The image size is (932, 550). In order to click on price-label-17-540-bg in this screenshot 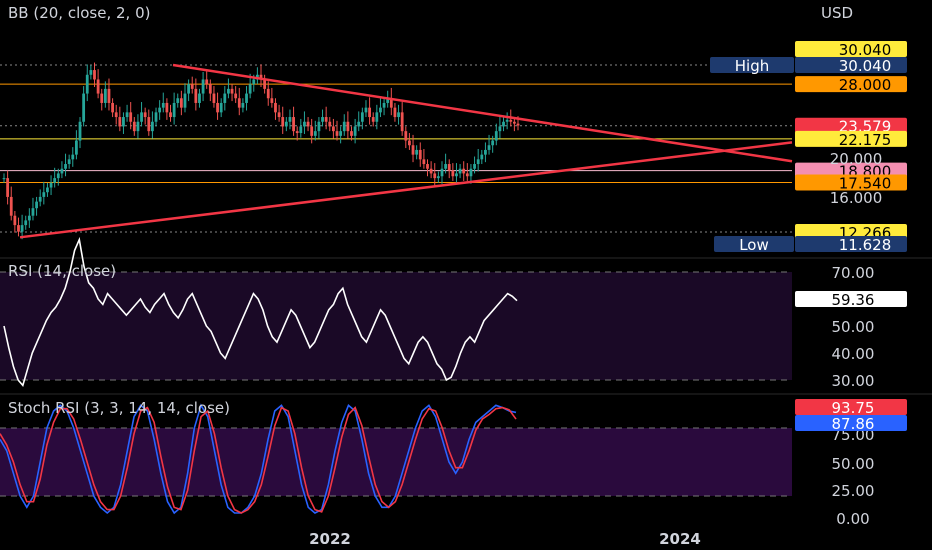, I will do `click(851, 182)`.